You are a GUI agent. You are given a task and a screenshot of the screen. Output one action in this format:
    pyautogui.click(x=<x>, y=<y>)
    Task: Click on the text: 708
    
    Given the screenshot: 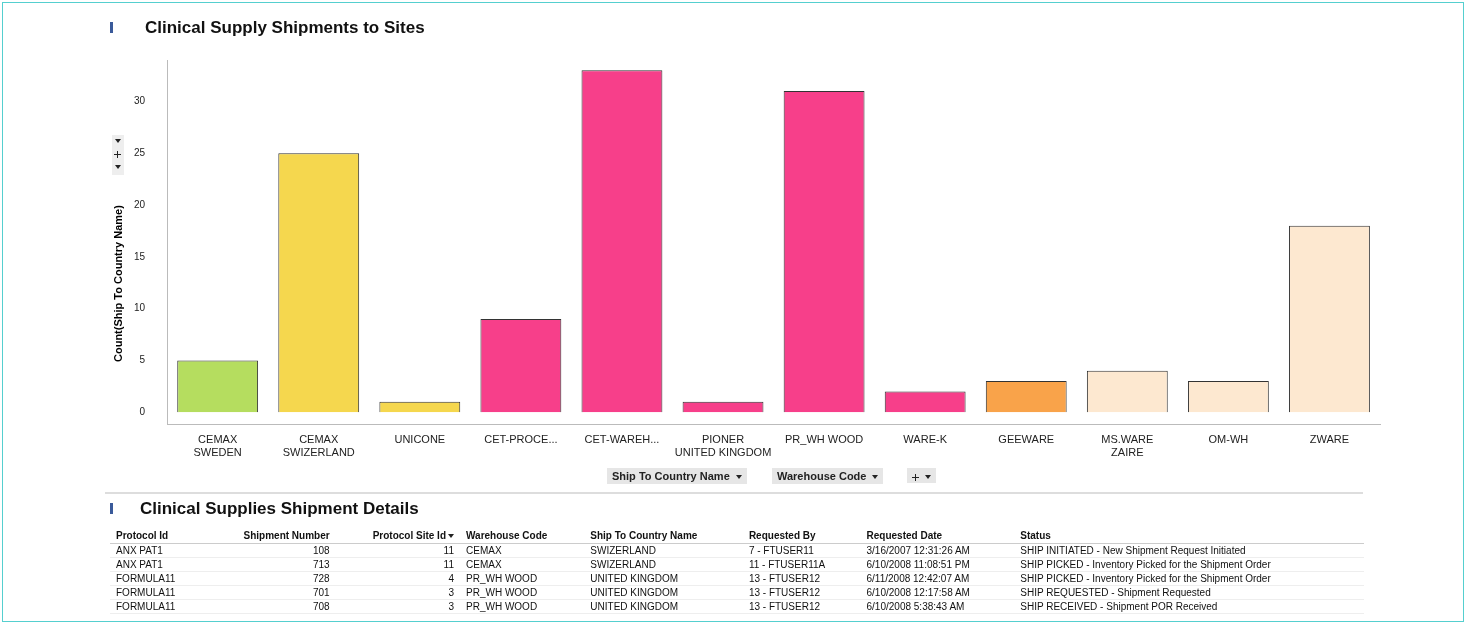 What is the action you would take?
    pyautogui.click(x=270, y=606)
    